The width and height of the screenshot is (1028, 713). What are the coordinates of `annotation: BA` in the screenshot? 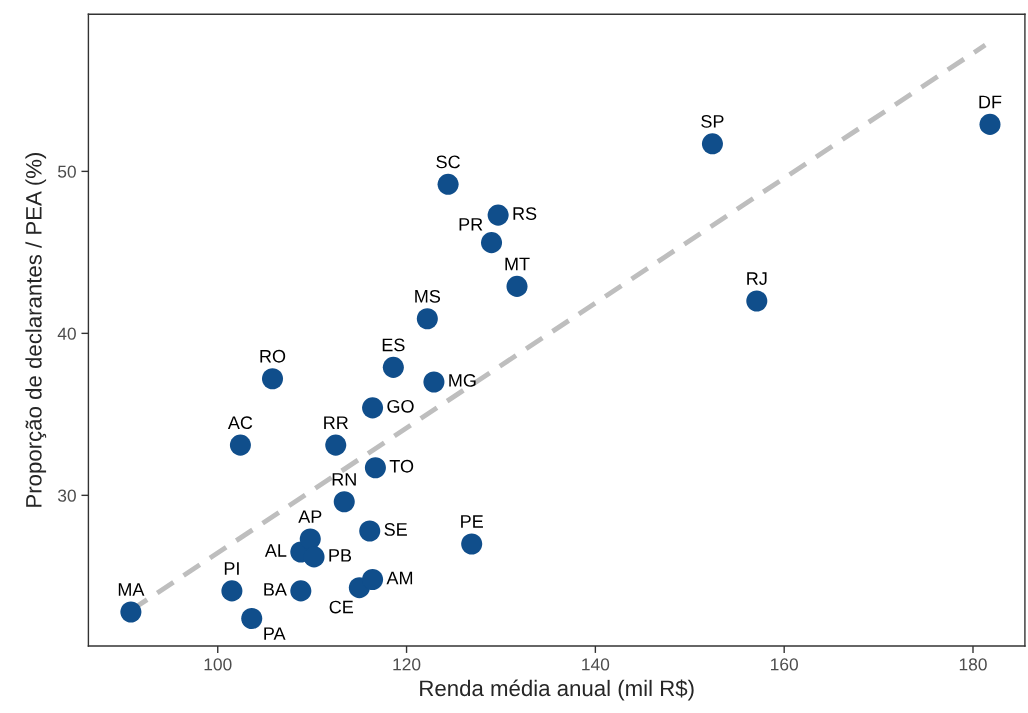 It's located at (275, 589).